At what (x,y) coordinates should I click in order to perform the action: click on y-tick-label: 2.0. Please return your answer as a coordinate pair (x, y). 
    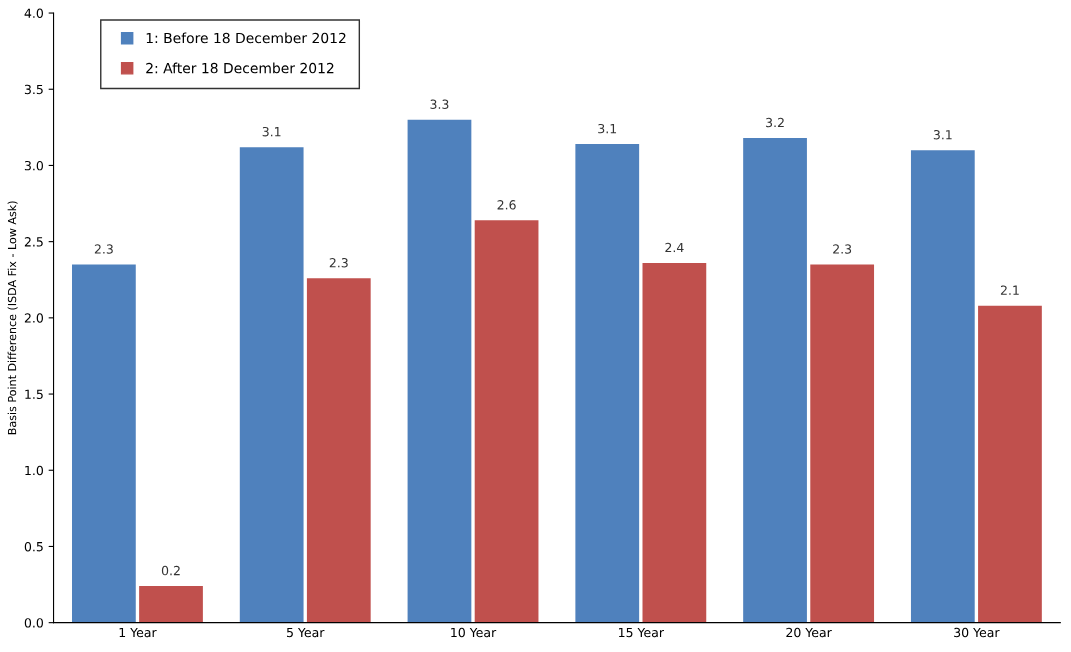
    Looking at the image, I should click on (33, 318).